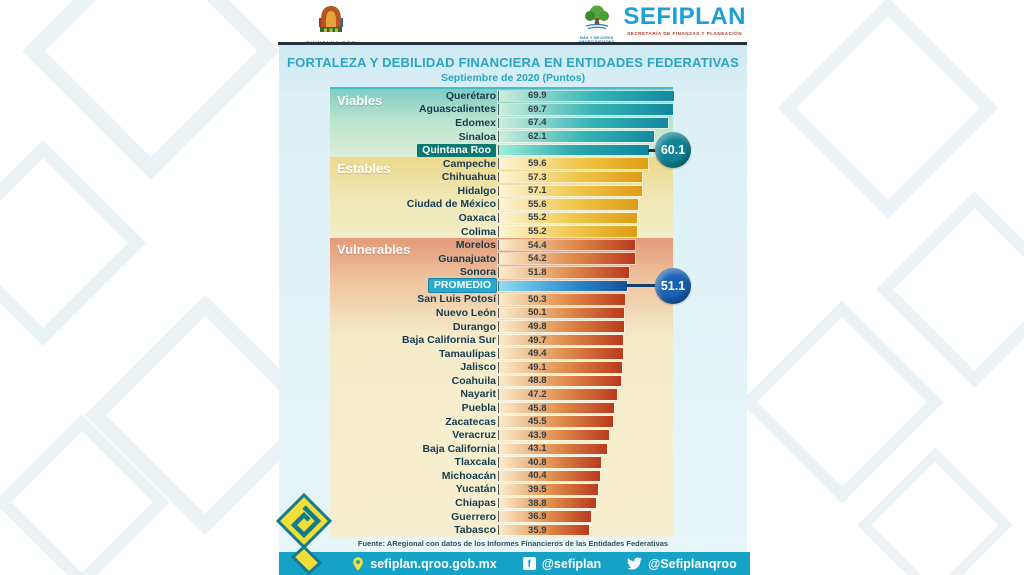 Image resolution: width=1024 pixels, height=575 pixels. I want to click on twitter-item: @Sefiplanqroo, so click(682, 564).